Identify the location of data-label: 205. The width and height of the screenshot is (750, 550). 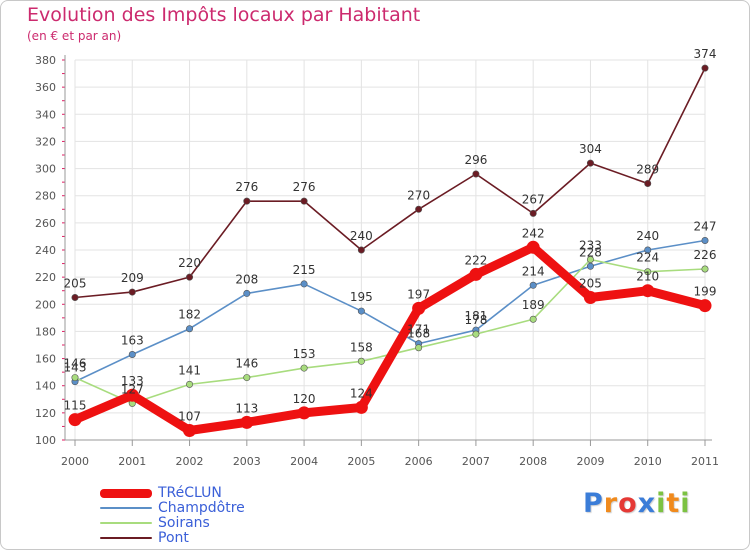
(590, 284).